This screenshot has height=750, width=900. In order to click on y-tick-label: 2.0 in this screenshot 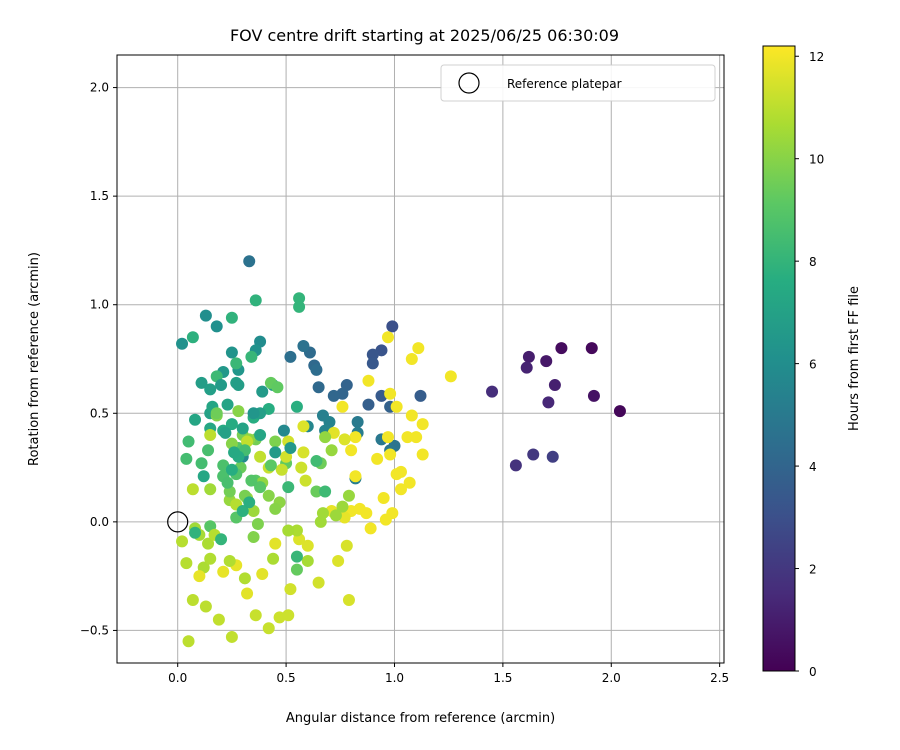, I will do `click(99, 88)`.